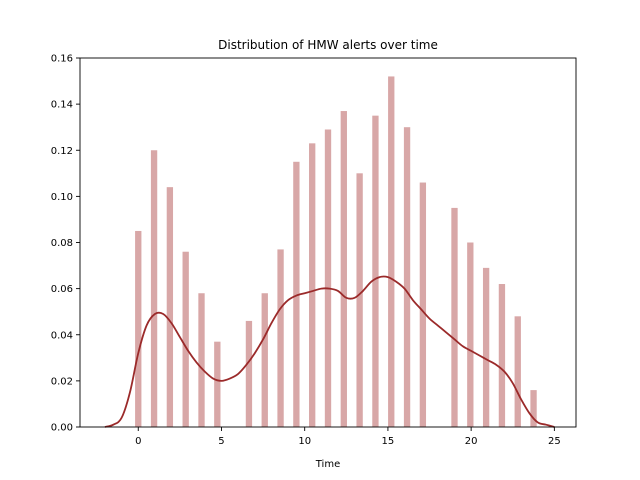  I want to click on x-tick-label: 25, so click(554, 441).